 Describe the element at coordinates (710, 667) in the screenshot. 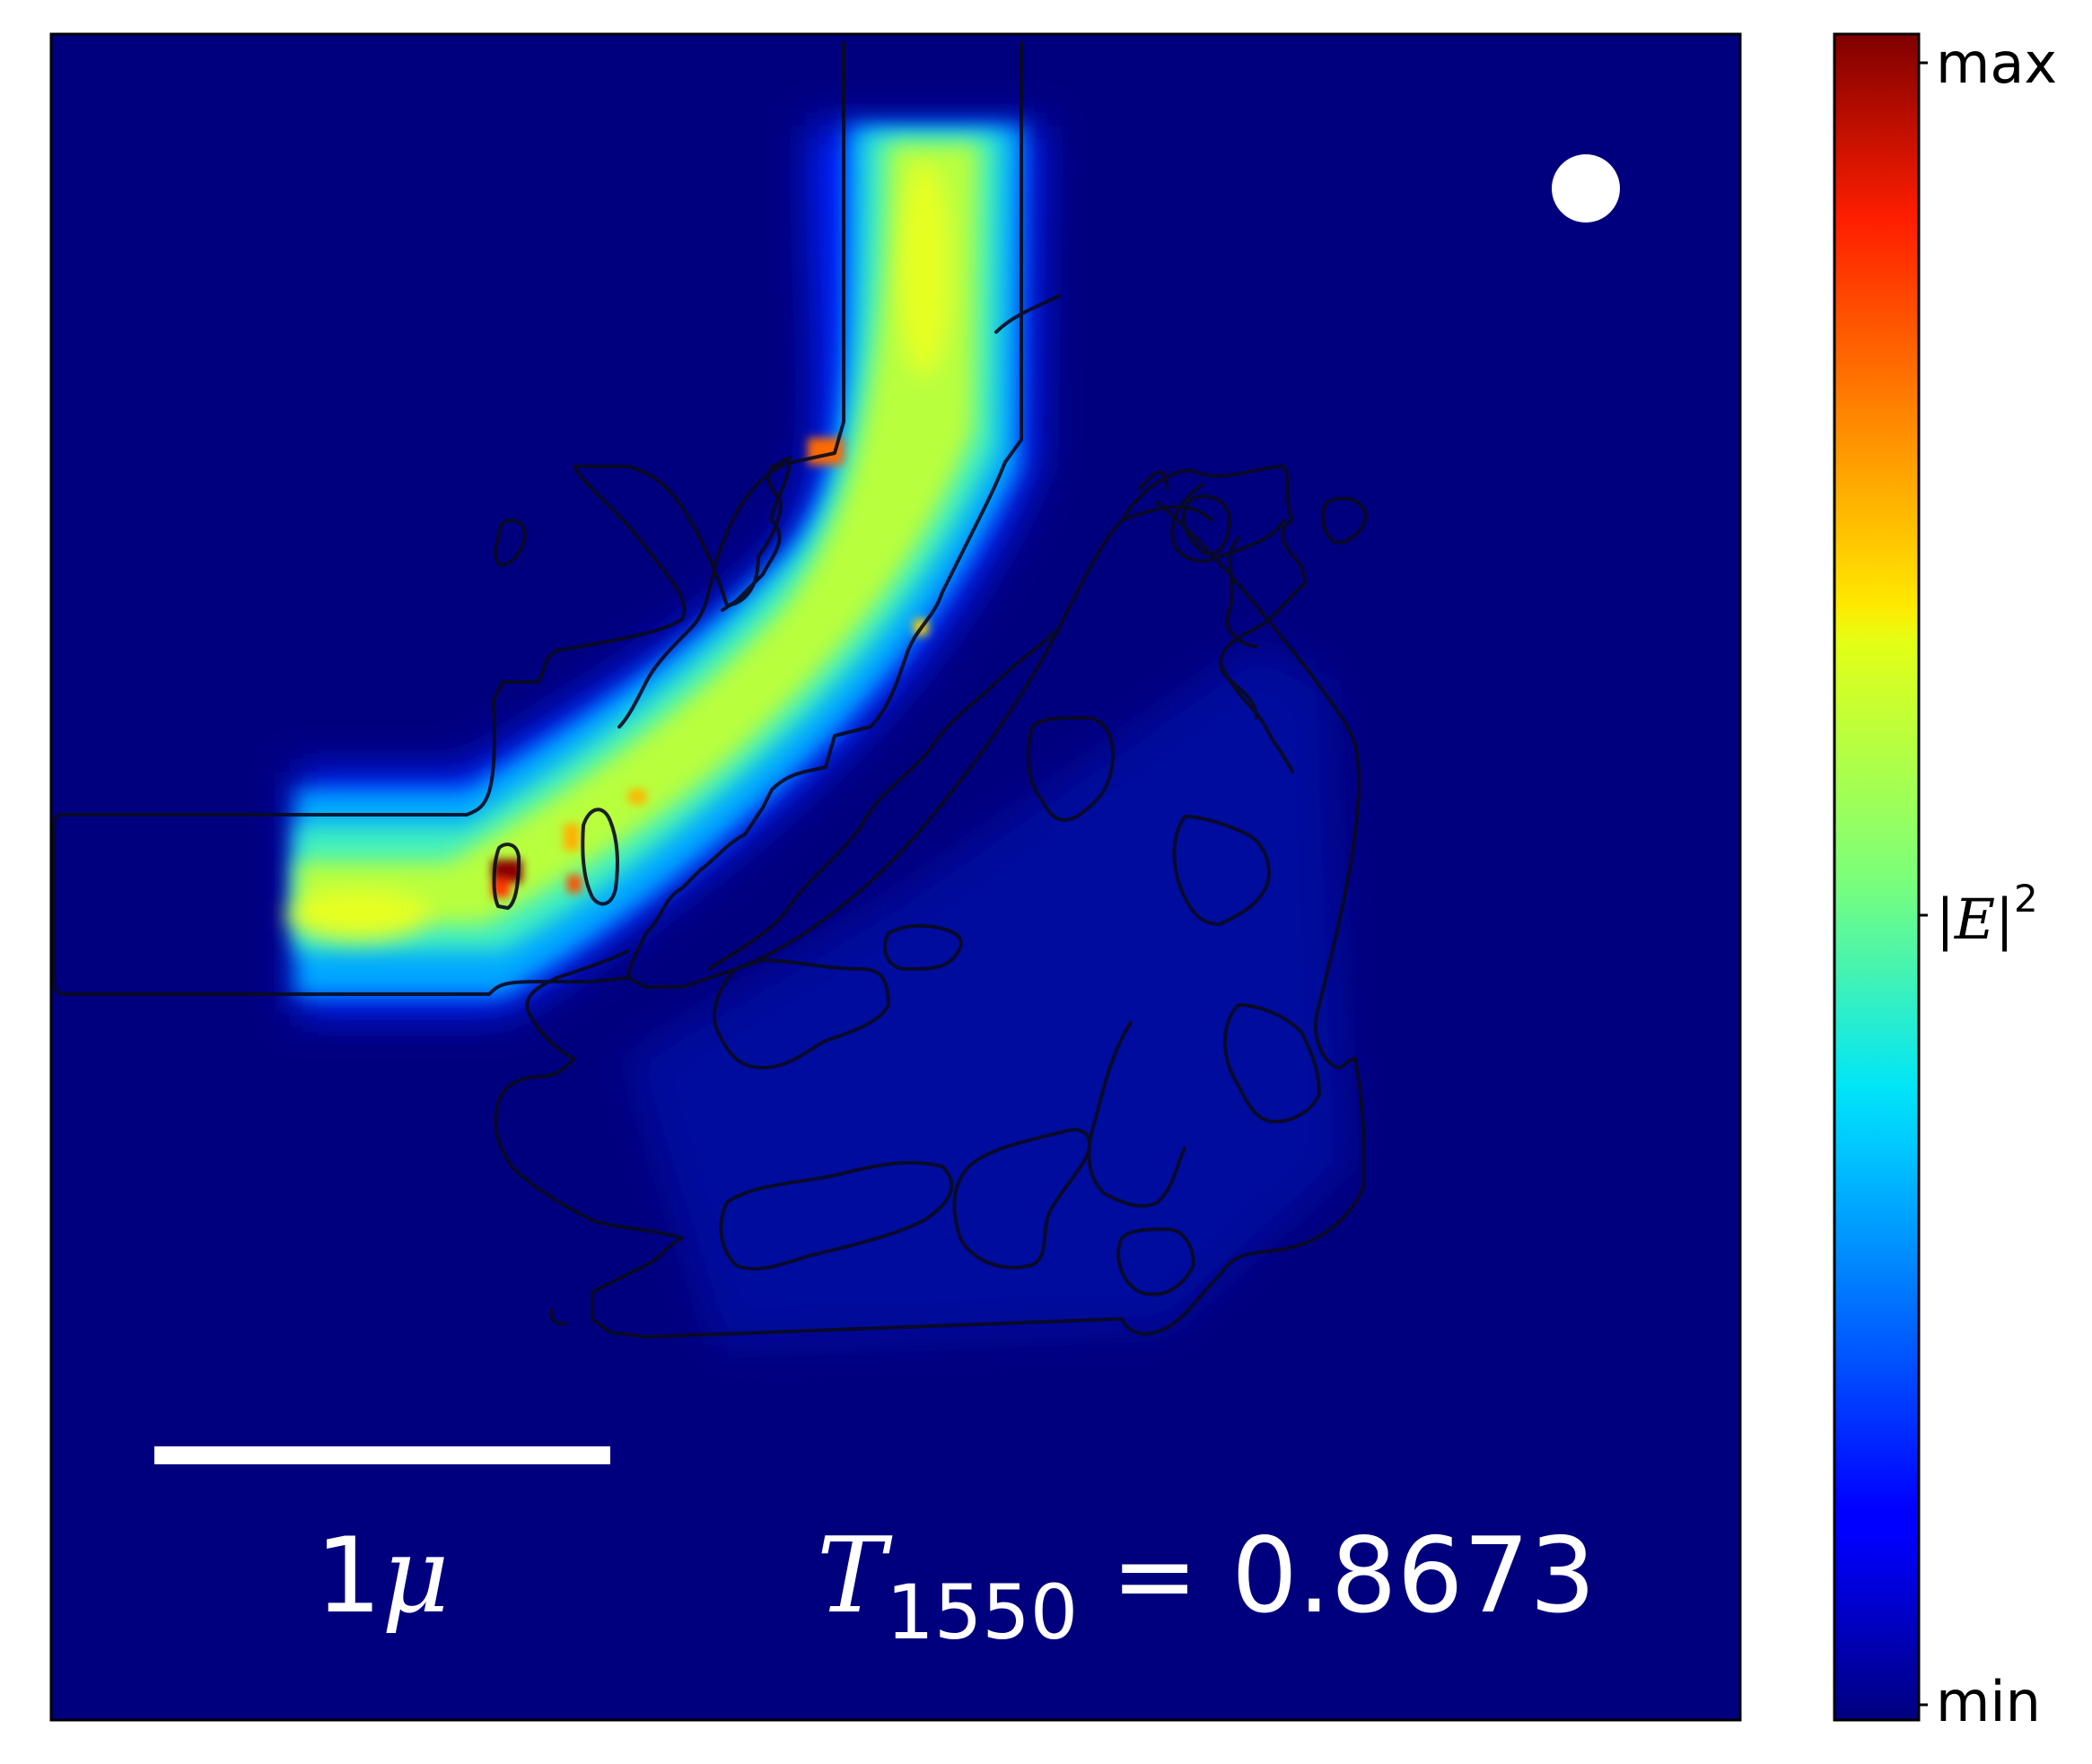

I see `hot-spots` at that location.